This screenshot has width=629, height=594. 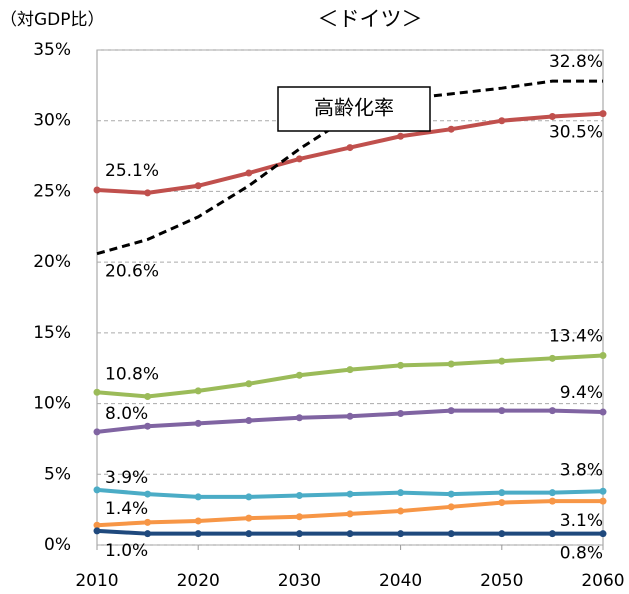 What do you see at coordinates (581, 393) in the screenshot?
I see `data-label: 9.4%` at bounding box center [581, 393].